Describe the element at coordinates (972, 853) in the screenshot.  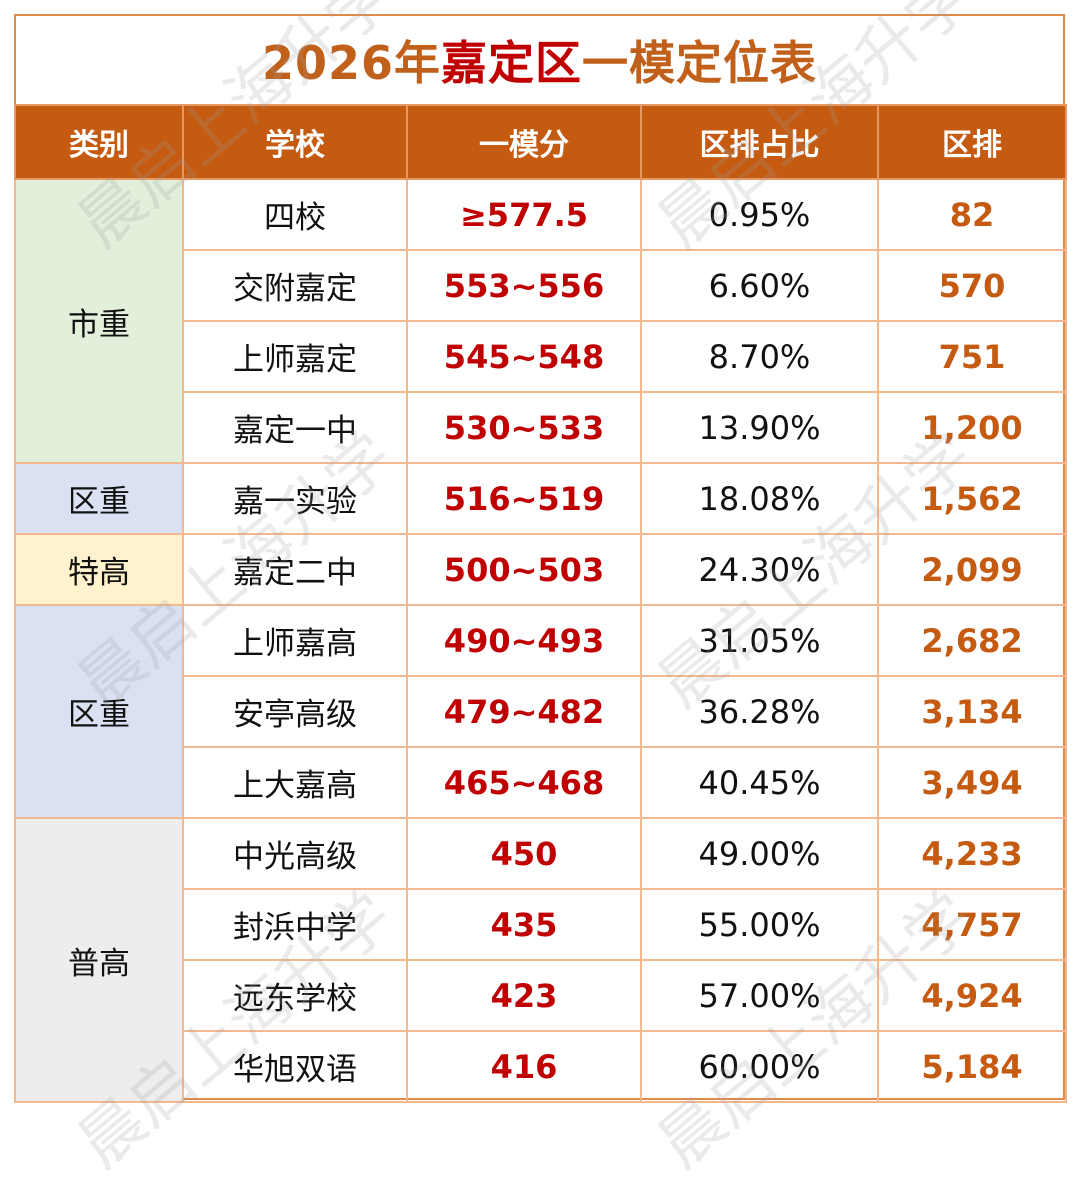
I see `rank-cell: 4,233` at that location.